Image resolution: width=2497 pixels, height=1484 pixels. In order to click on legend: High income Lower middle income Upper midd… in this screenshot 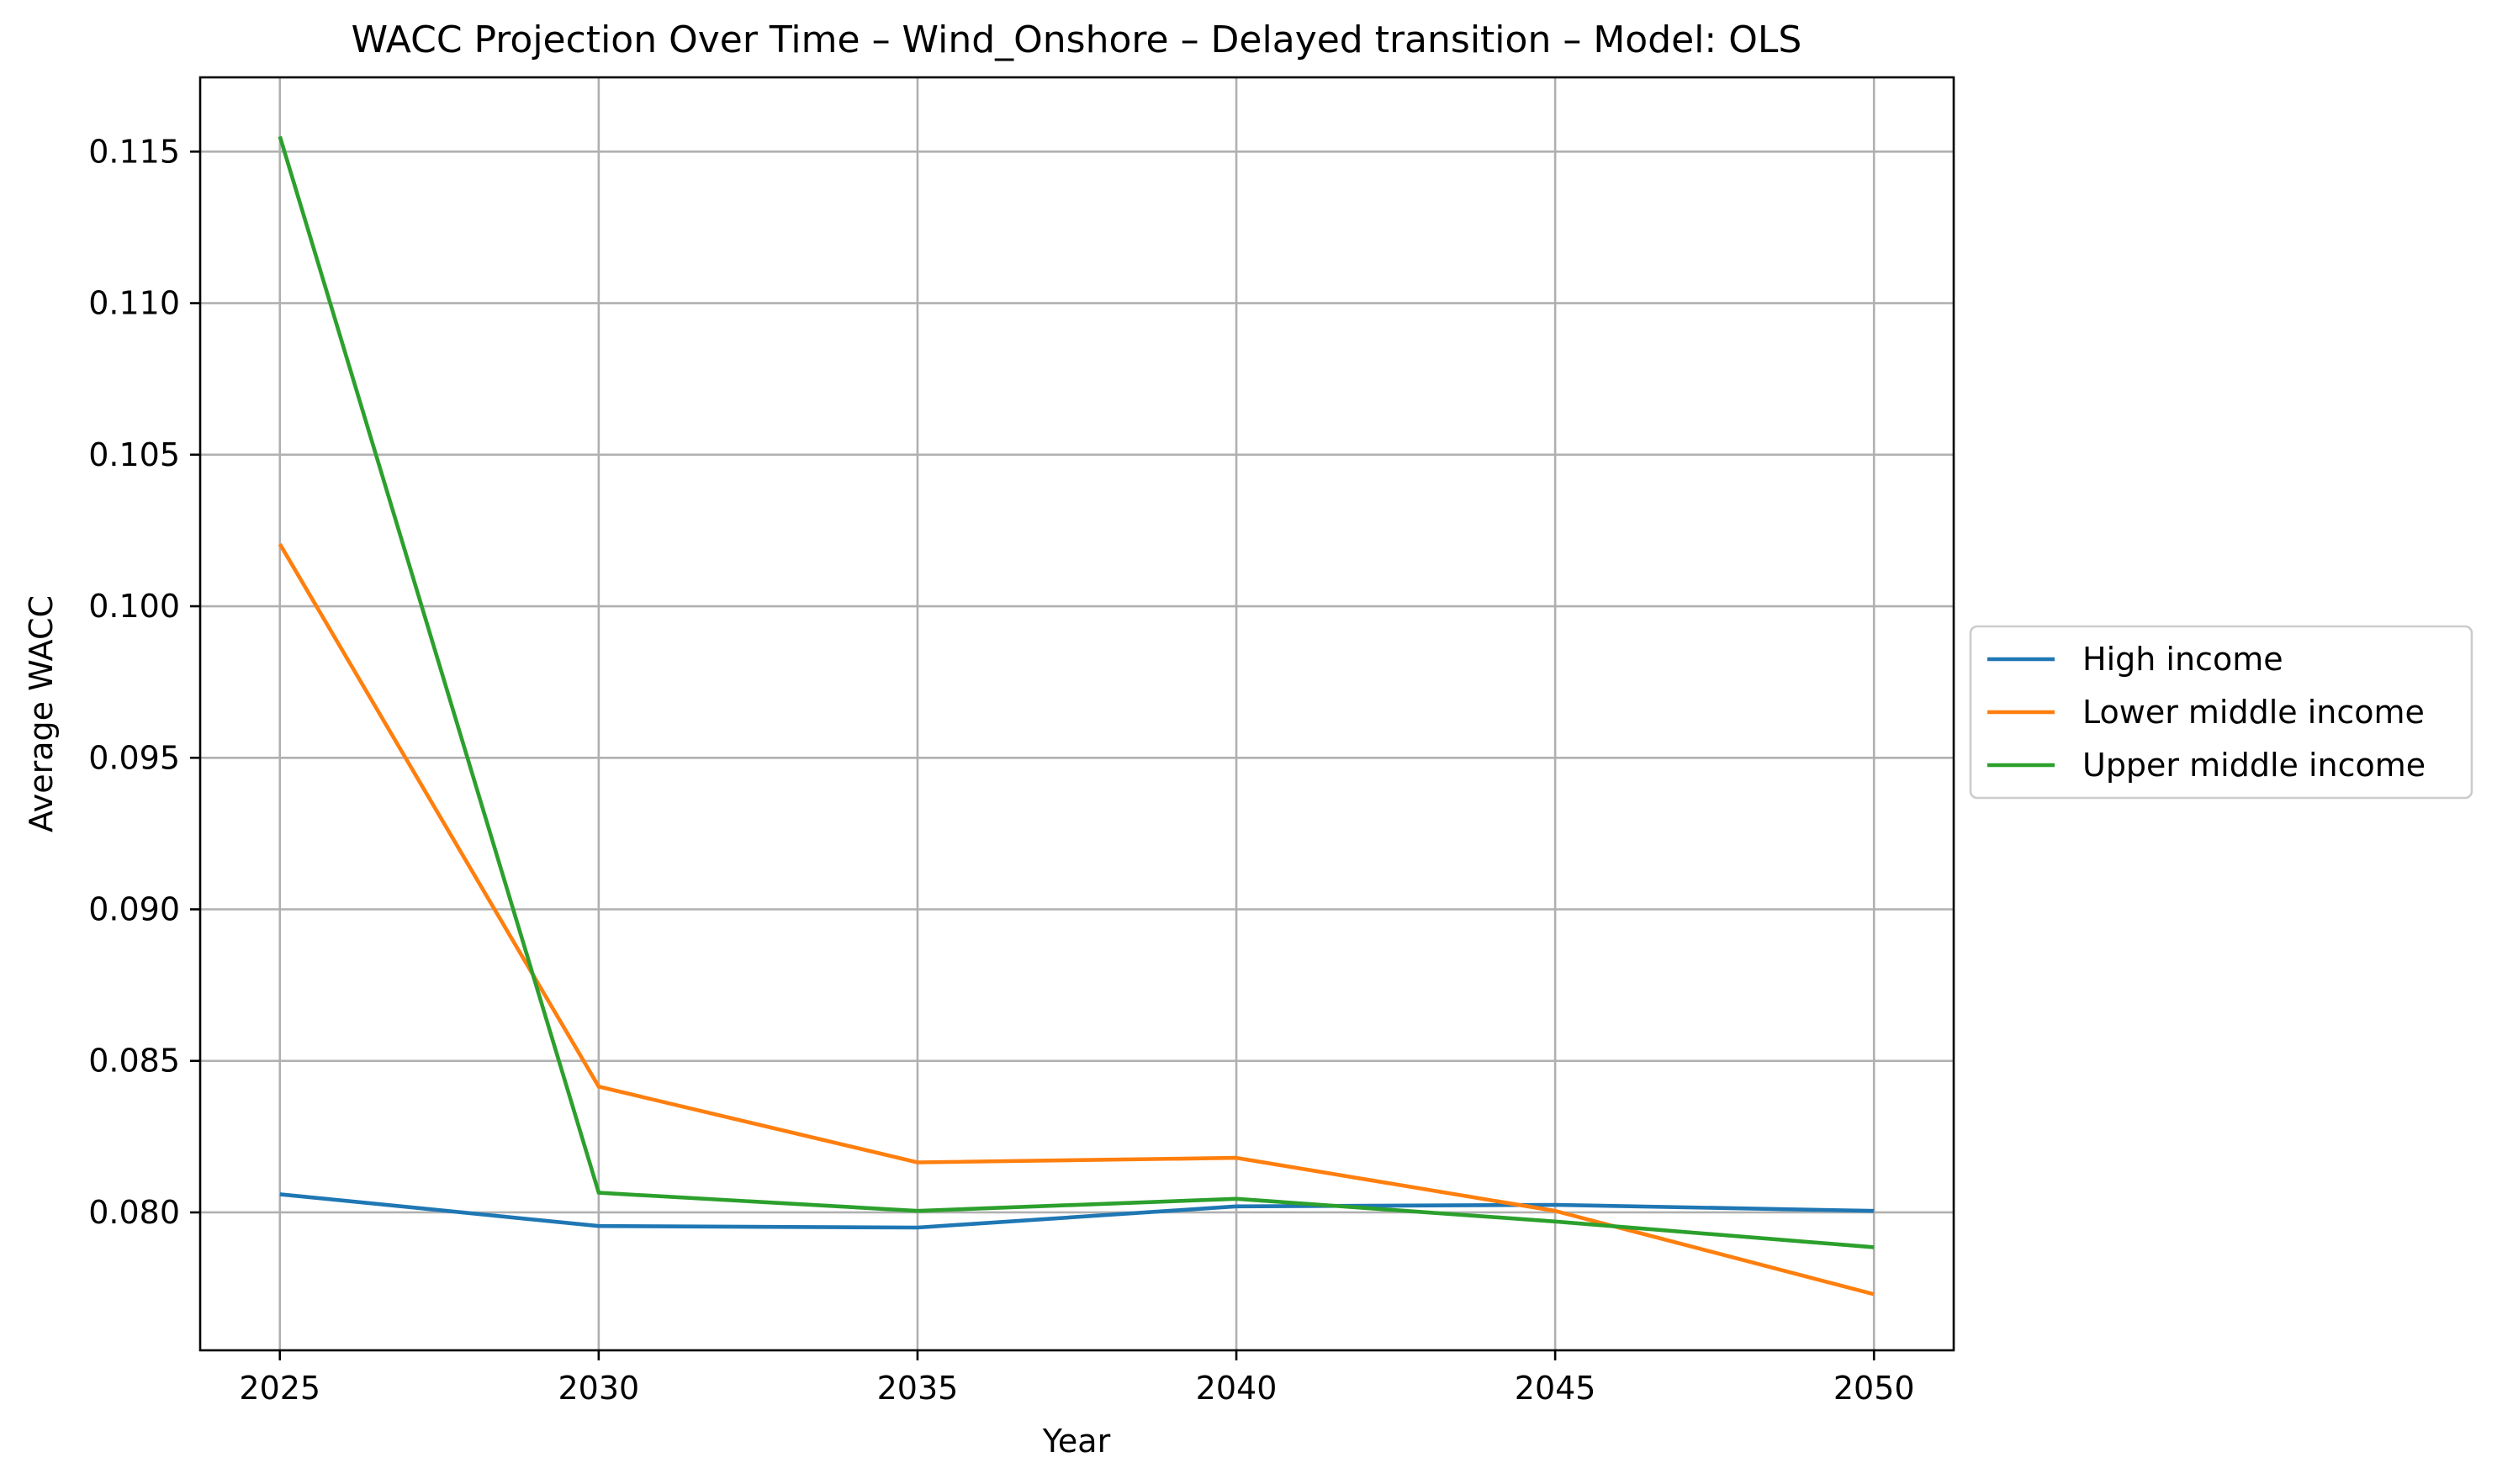, I will do `click(2221, 712)`.